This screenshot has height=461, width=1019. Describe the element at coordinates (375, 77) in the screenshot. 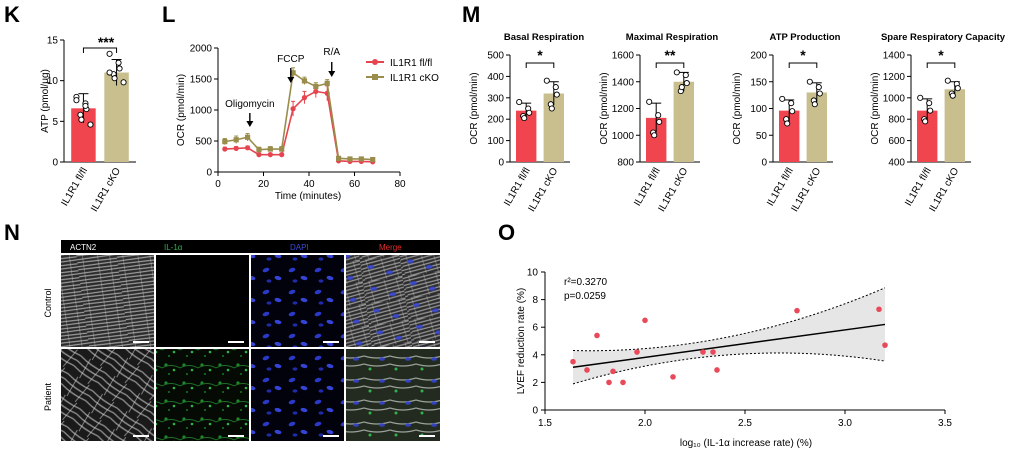

I see `legend-marker-cko` at that location.